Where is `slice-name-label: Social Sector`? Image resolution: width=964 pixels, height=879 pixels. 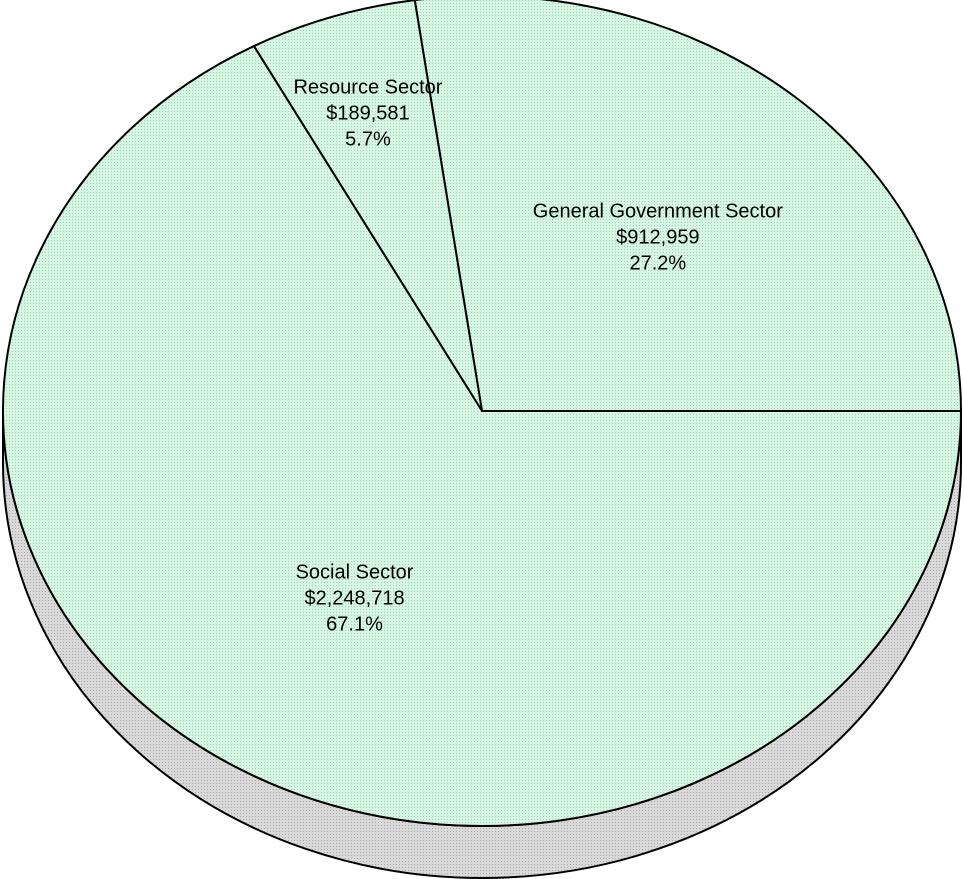
slice-name-label: Social Sector is located at coordinates (355, 572).